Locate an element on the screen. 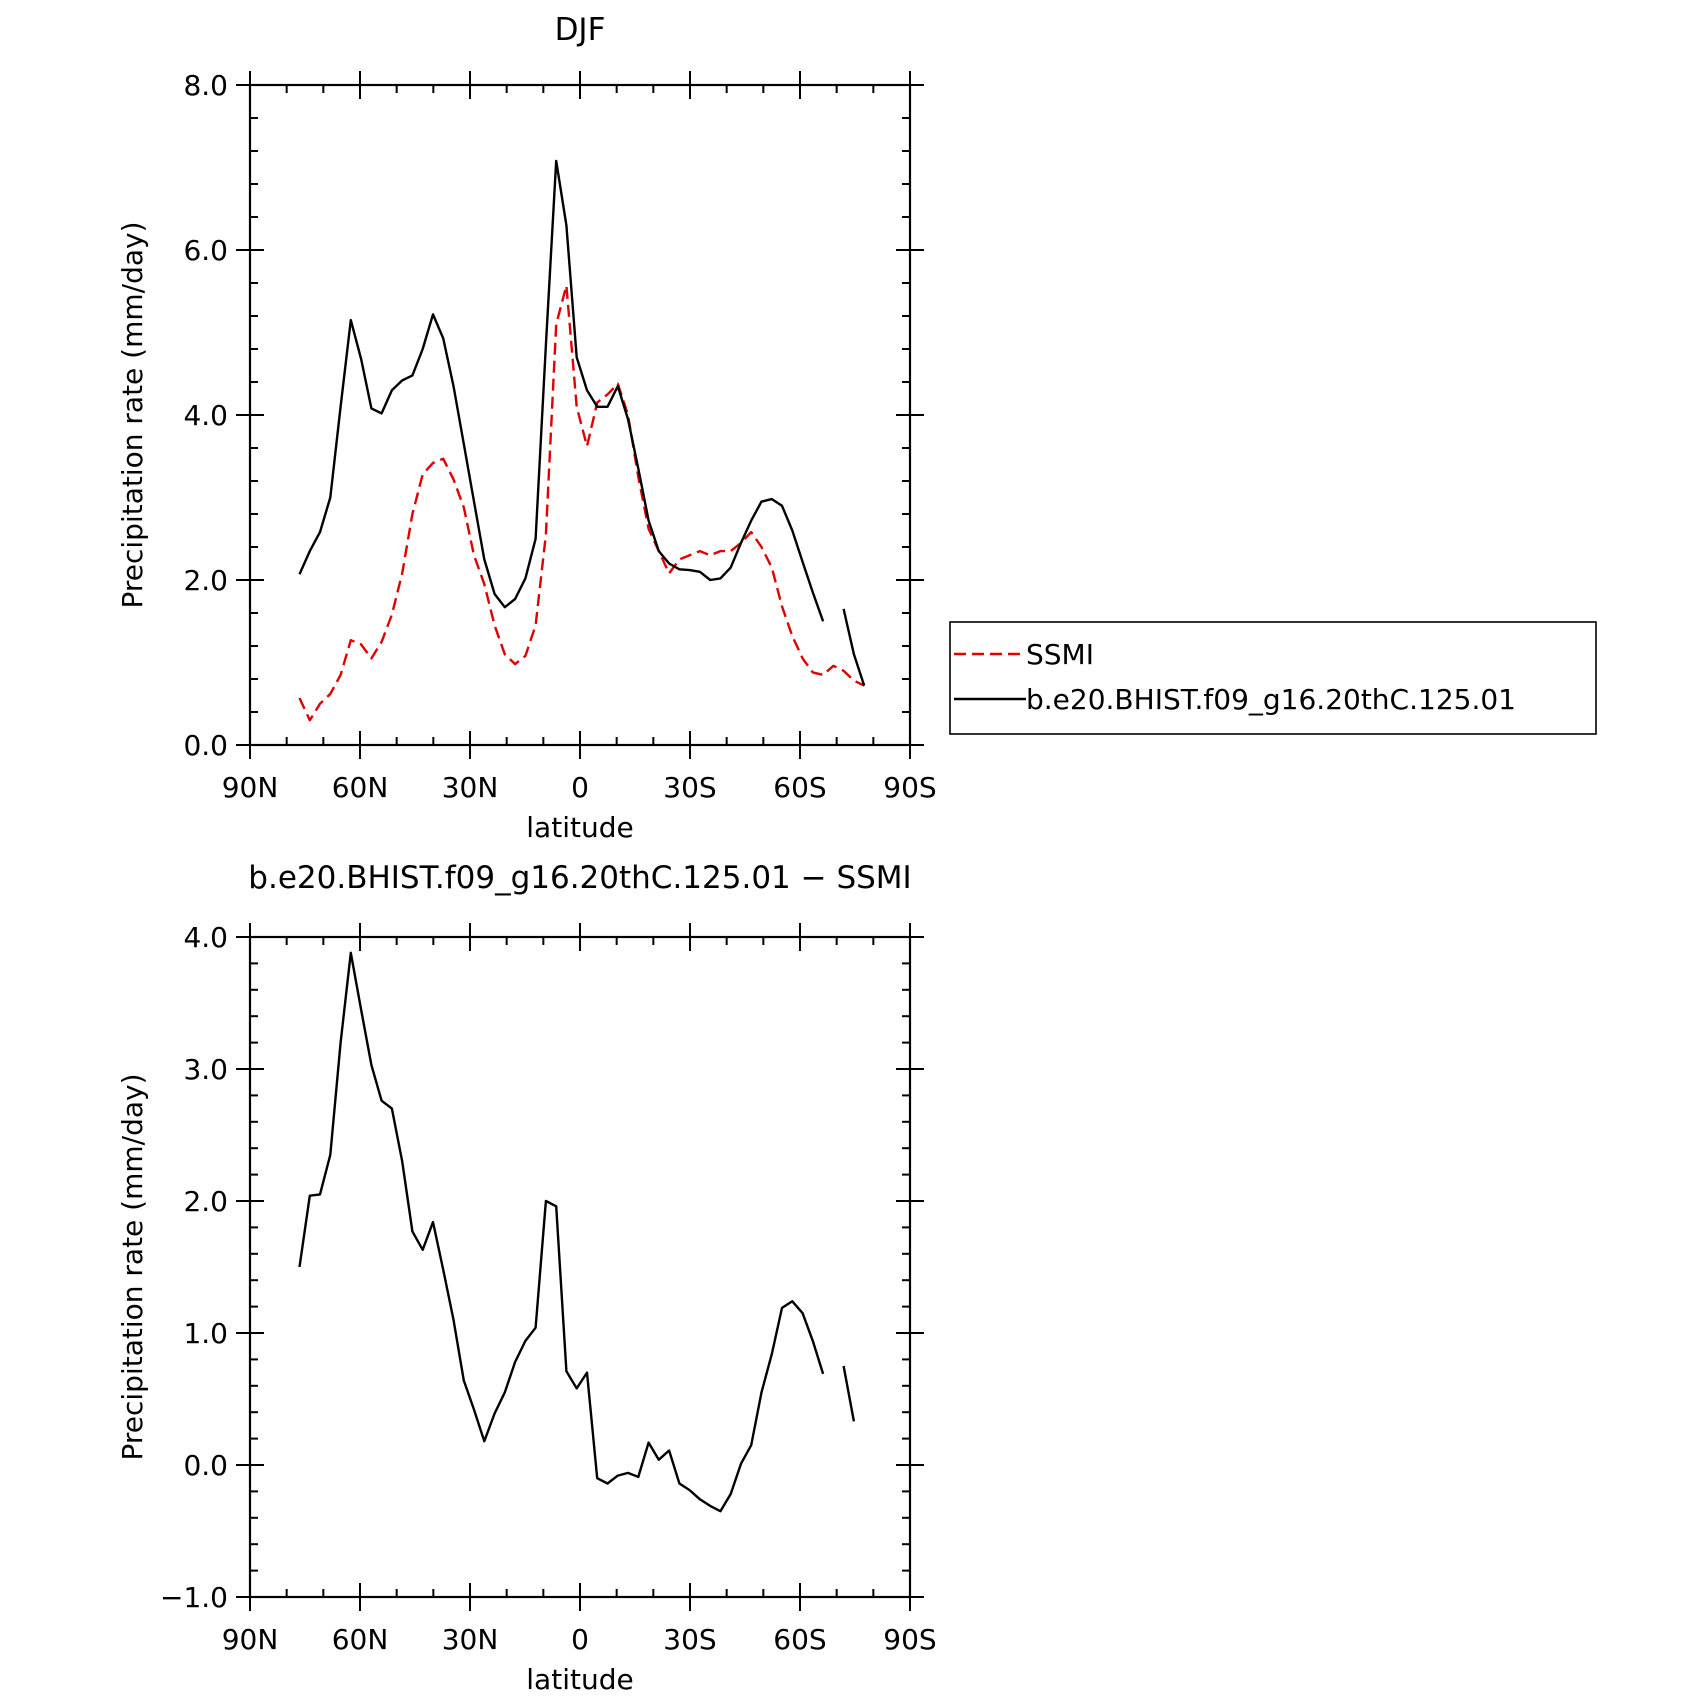  legend-box is located at coordinates (1273, 678).